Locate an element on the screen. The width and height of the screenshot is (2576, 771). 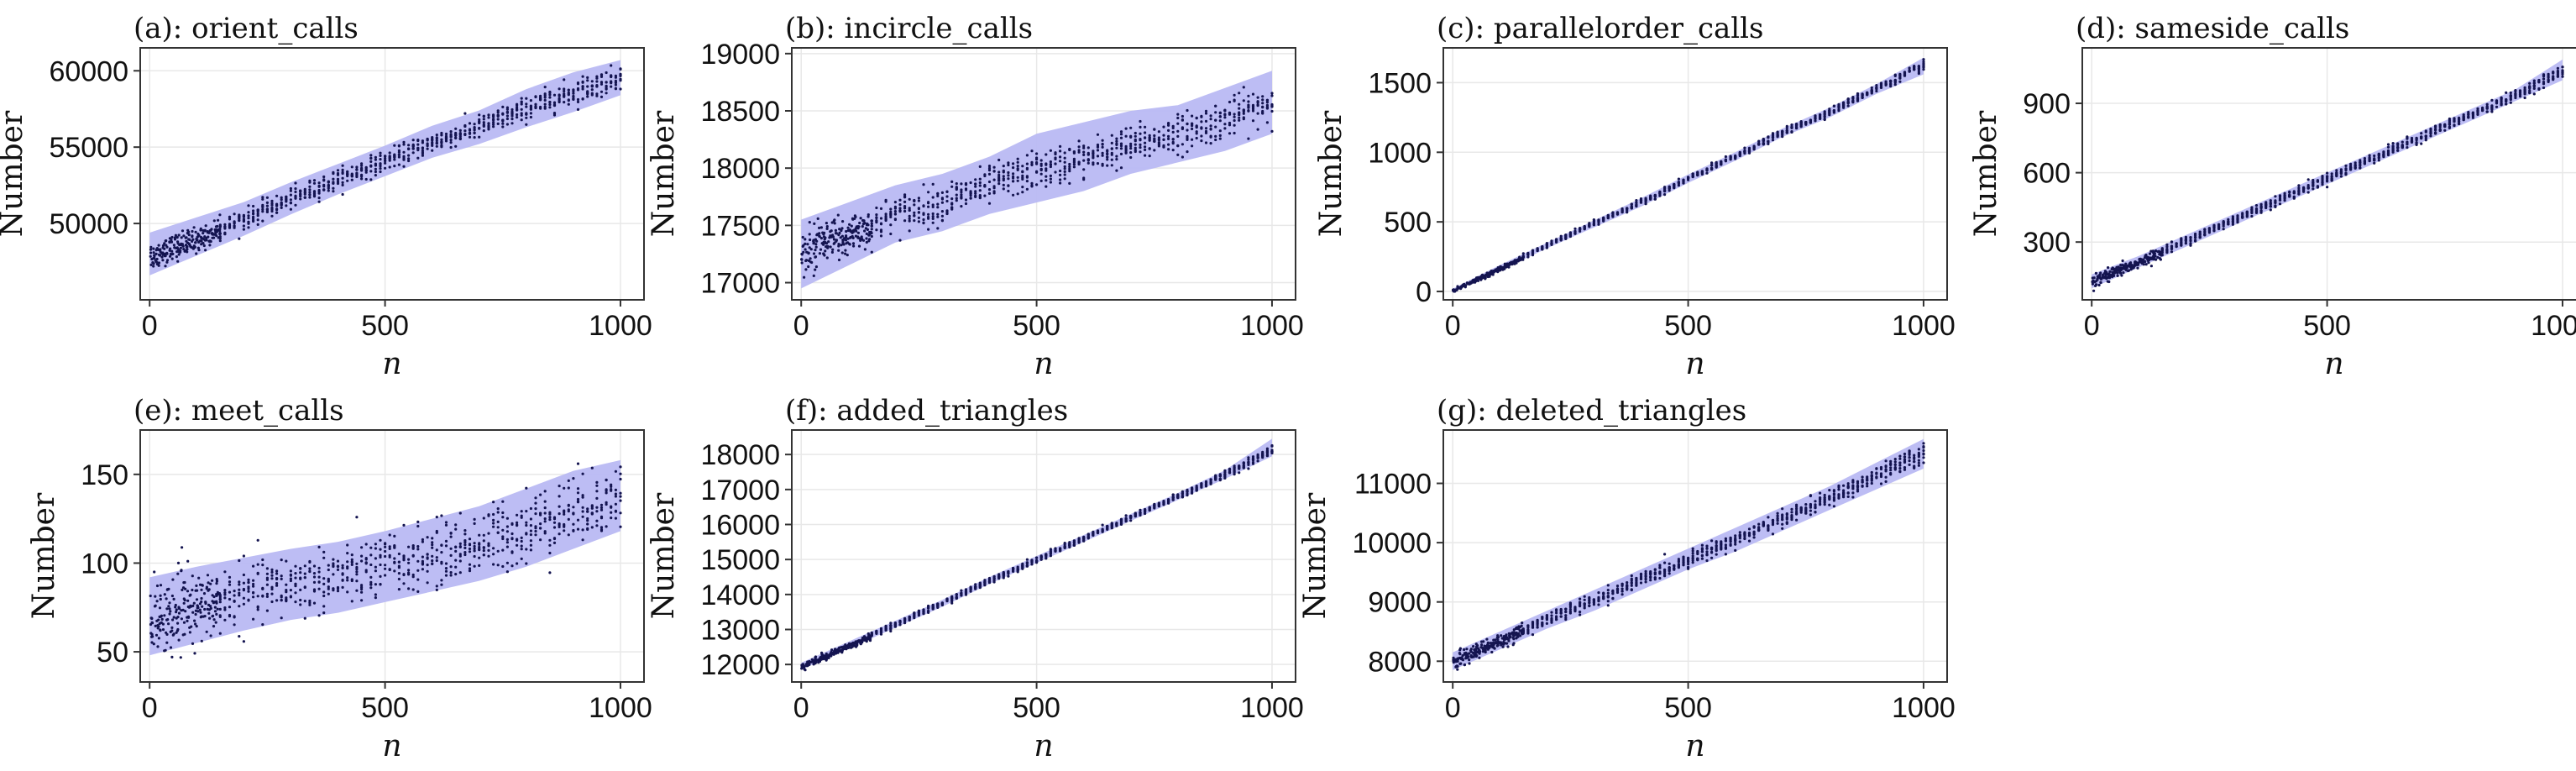
x-tick-label: 500 is located at coordinates (385, 708).